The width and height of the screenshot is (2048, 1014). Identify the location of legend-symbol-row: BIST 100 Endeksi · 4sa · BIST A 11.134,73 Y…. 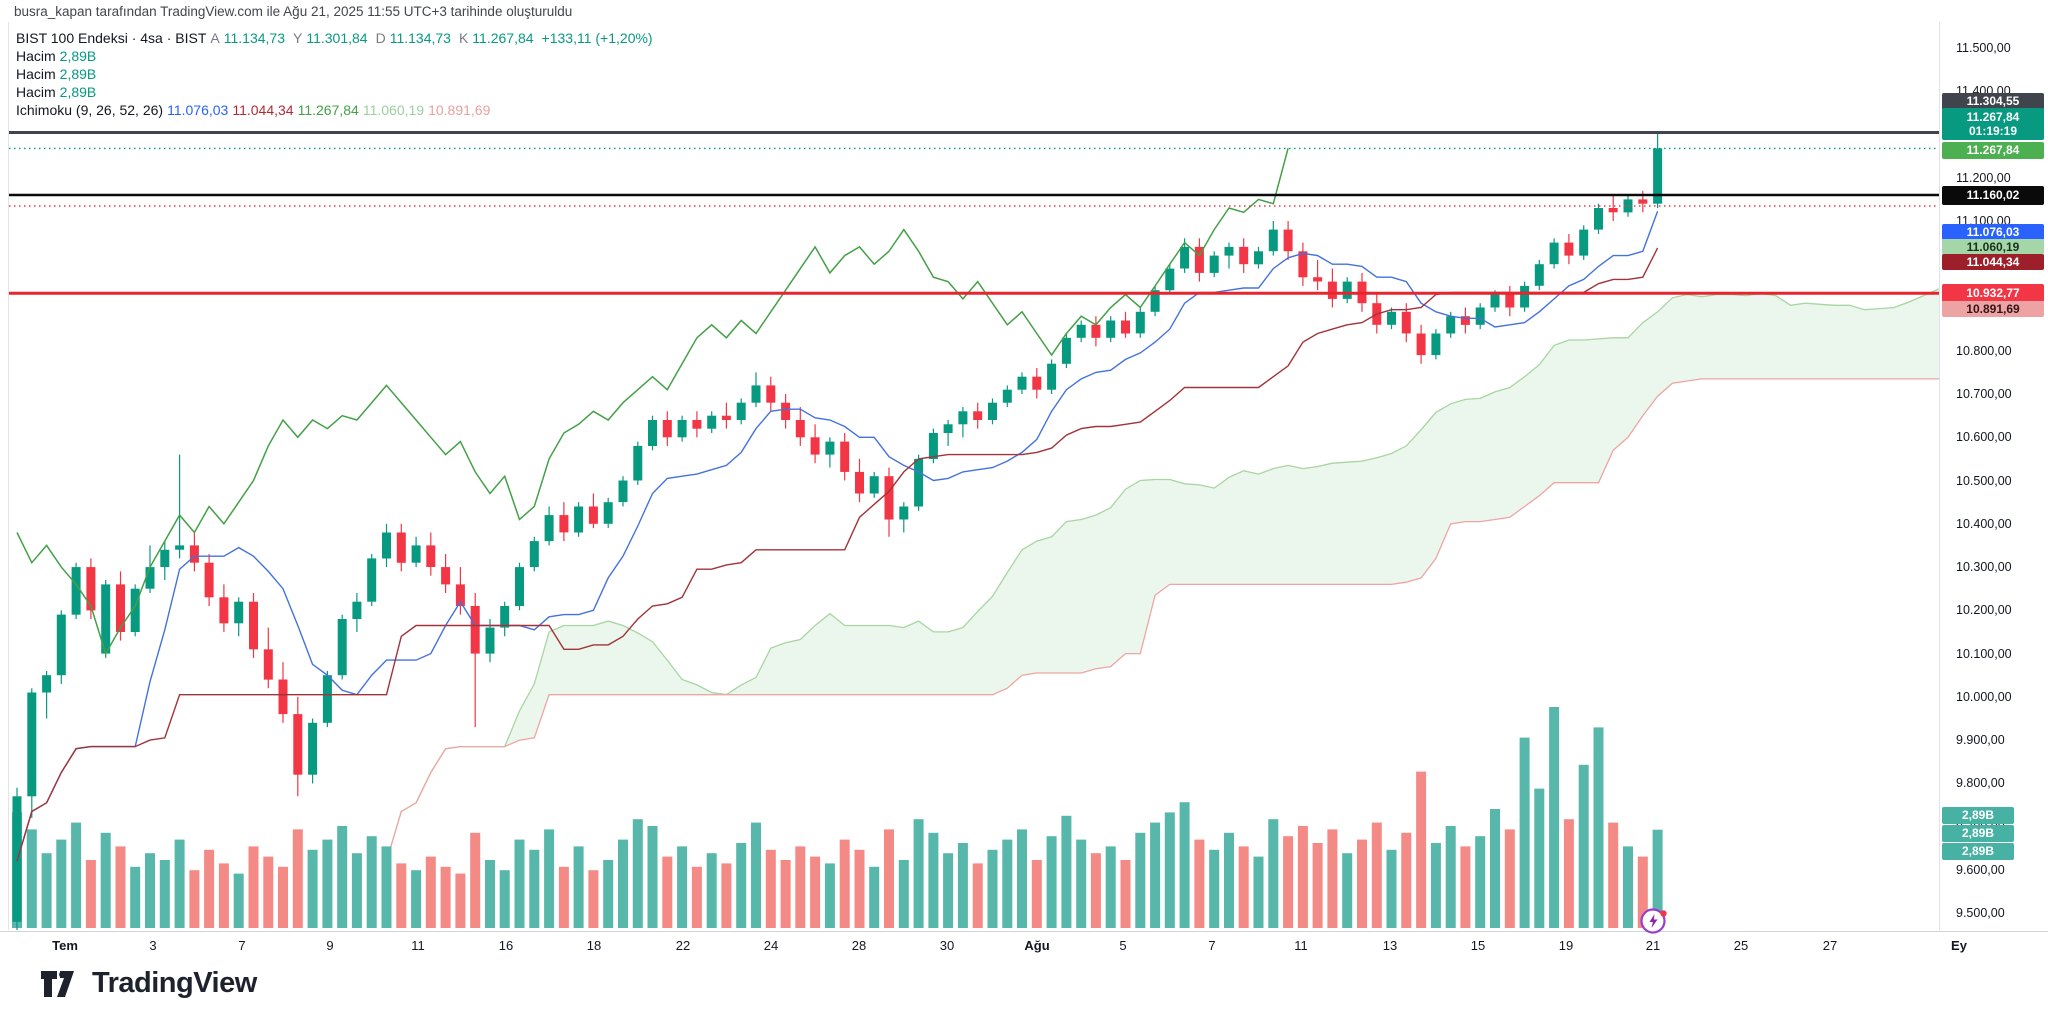
(336, 38).